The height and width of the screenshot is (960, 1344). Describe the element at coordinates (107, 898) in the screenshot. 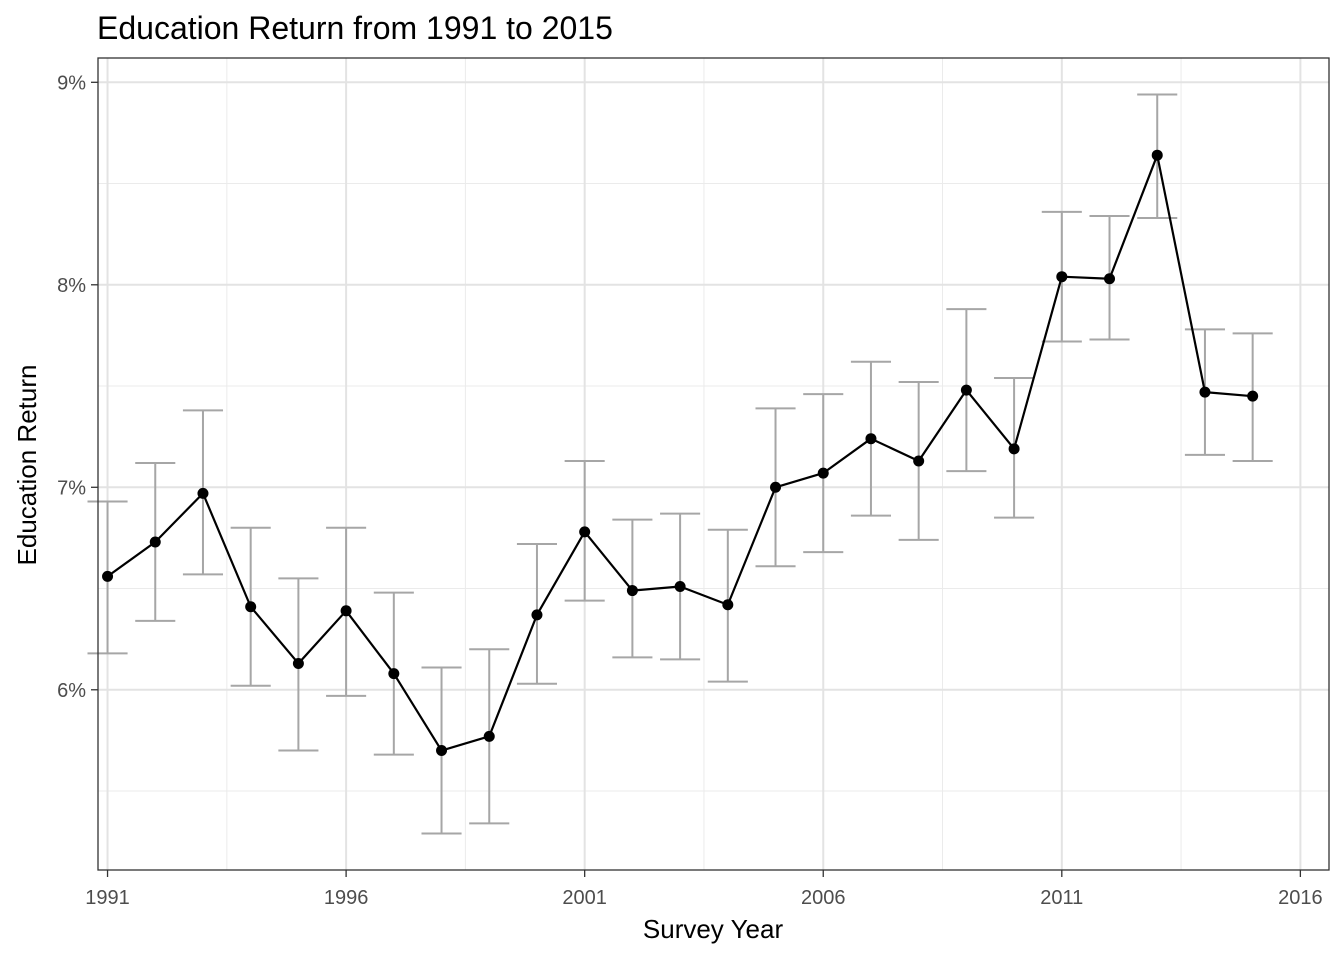

I see `x-tick-label: 1991` at that location.